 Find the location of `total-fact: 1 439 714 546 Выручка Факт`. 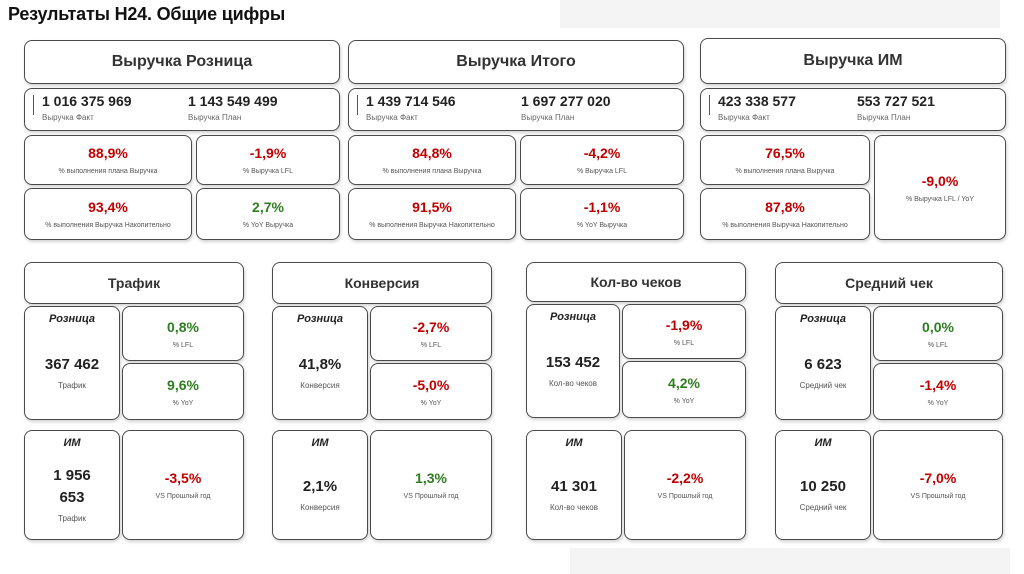

total-fact: 1 439 714 546 Выручка Факт is located at coordinates (411, 107).